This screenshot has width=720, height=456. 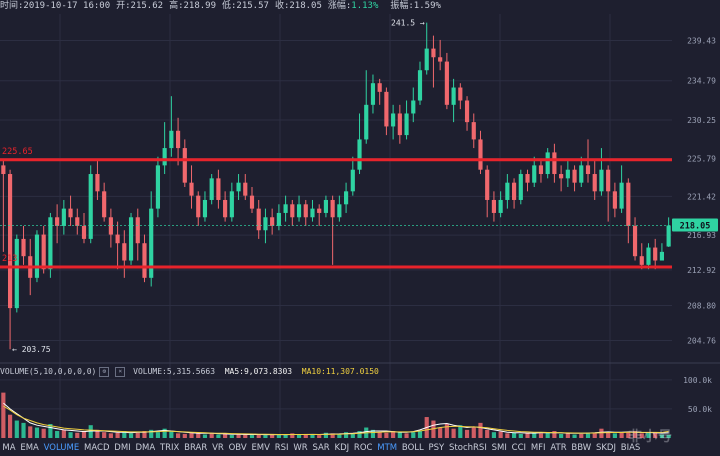 I want to click on tab-vr: VR, so click(x=218, y=448).